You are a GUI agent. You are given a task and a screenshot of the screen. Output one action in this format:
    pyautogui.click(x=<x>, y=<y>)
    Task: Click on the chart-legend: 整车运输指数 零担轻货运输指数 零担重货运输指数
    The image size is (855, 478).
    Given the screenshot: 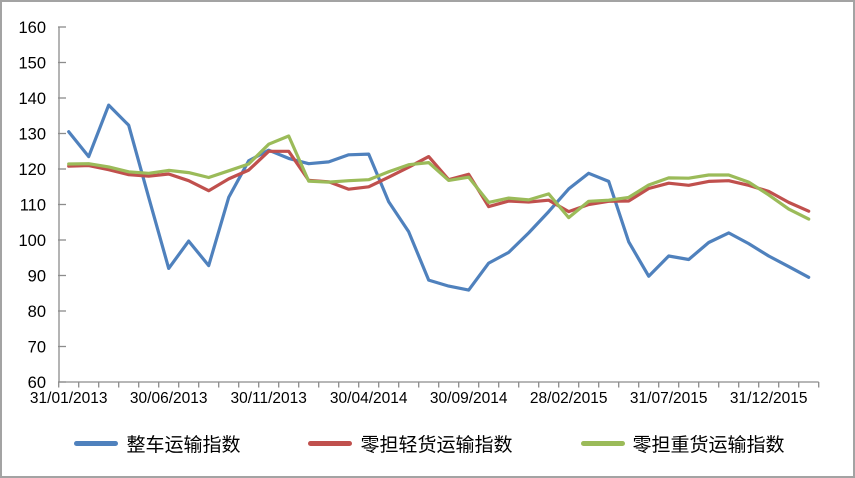 What is the action you would take?
    pyautogui.click(x=427, y=443)
    